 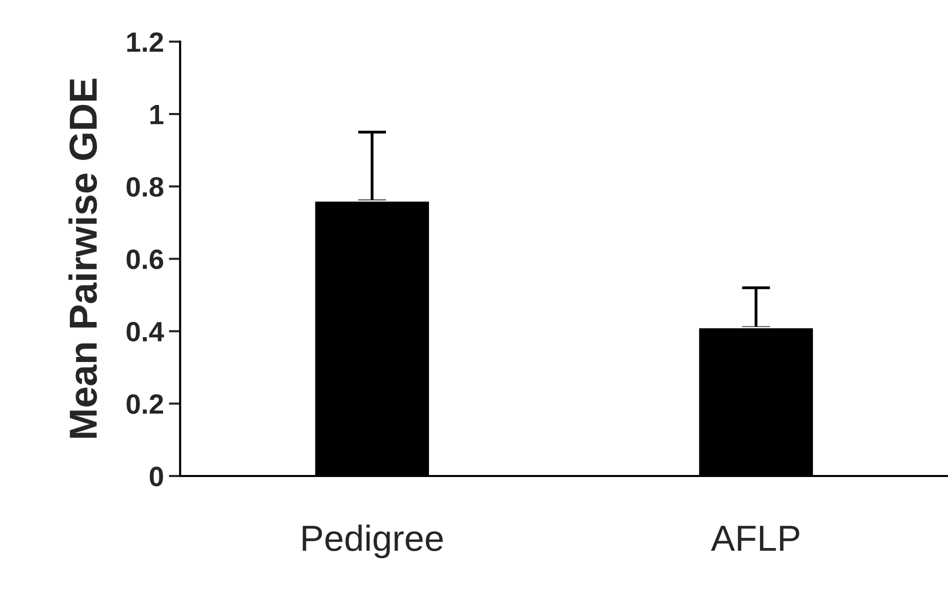 What do you see at coordinates (145, 404) in the screenshot?
I see `y-tick-label: 0.2` at bounding box center [145, 404].